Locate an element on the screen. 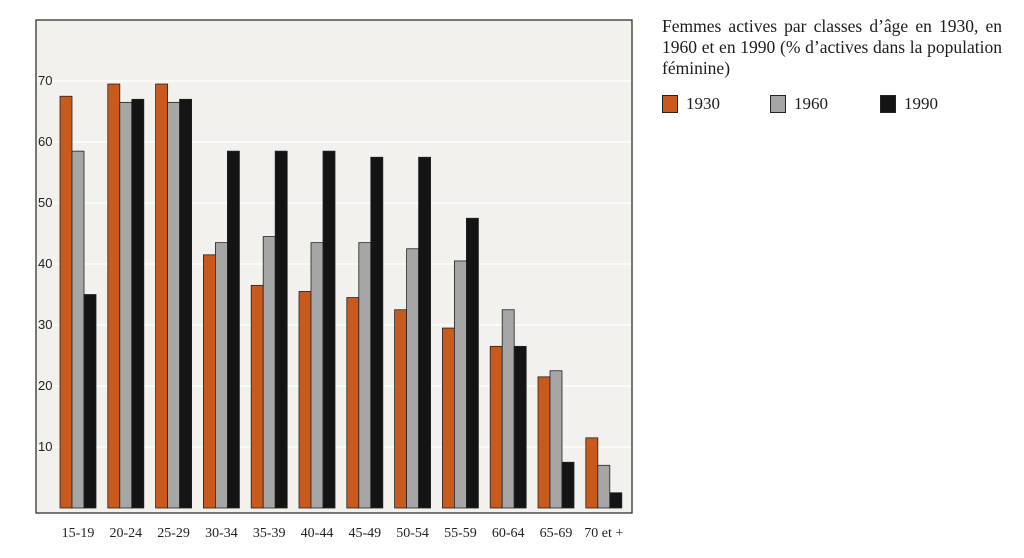 The width and height of the screenshot is (1024, 558). x-tick-label: 50-54 is located at coordinates (412, 533).